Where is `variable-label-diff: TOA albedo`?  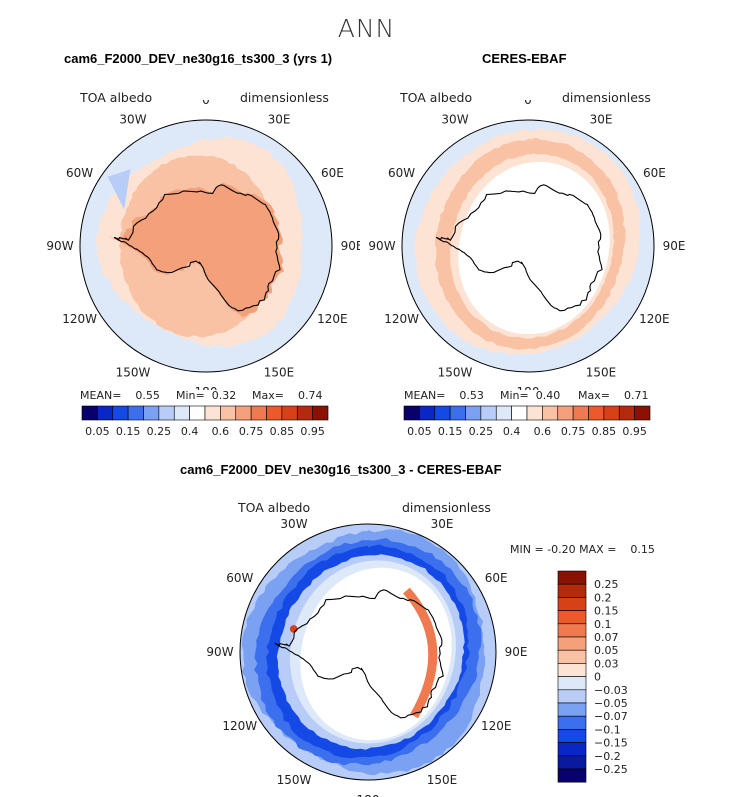
variable-label-diff: TOA albedo is located at coordinates (274, 507).